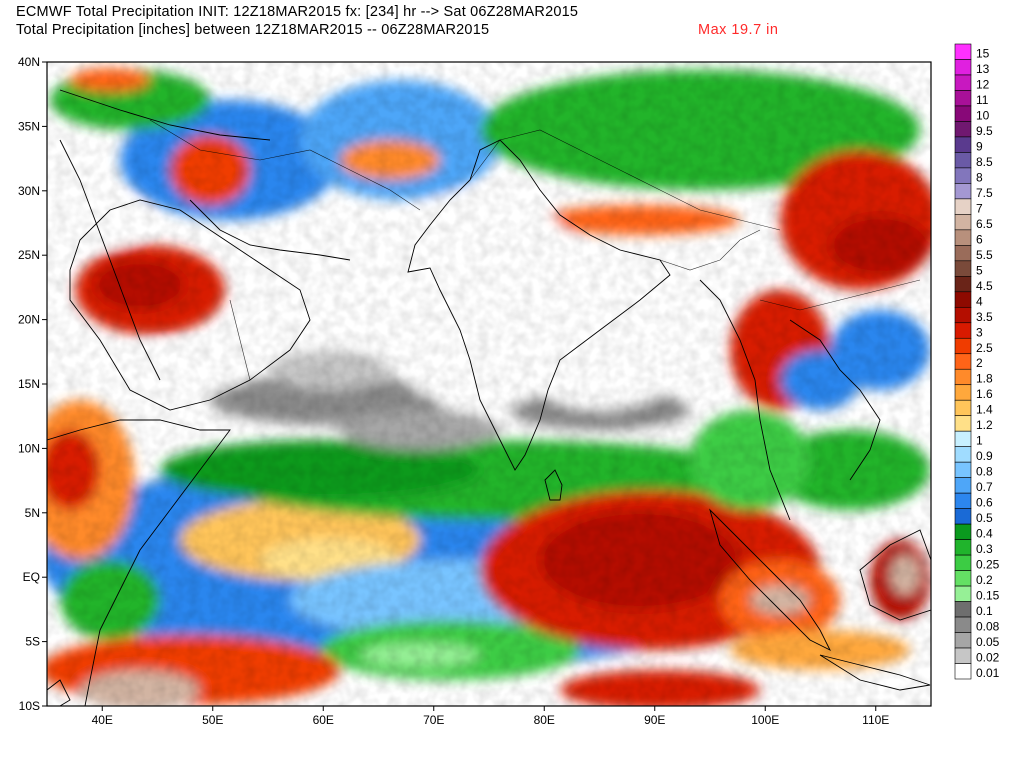  What do you see at coordinates (984, 224) in the screenshot?
I see `legend-label: 6.5` at bounding box center [984, 224].